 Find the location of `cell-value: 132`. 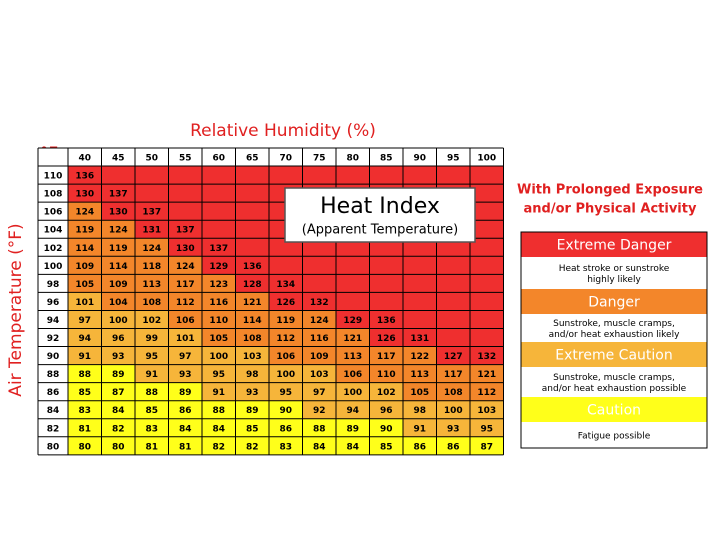

cell-value: 132 is located at coordinates (486, 357).